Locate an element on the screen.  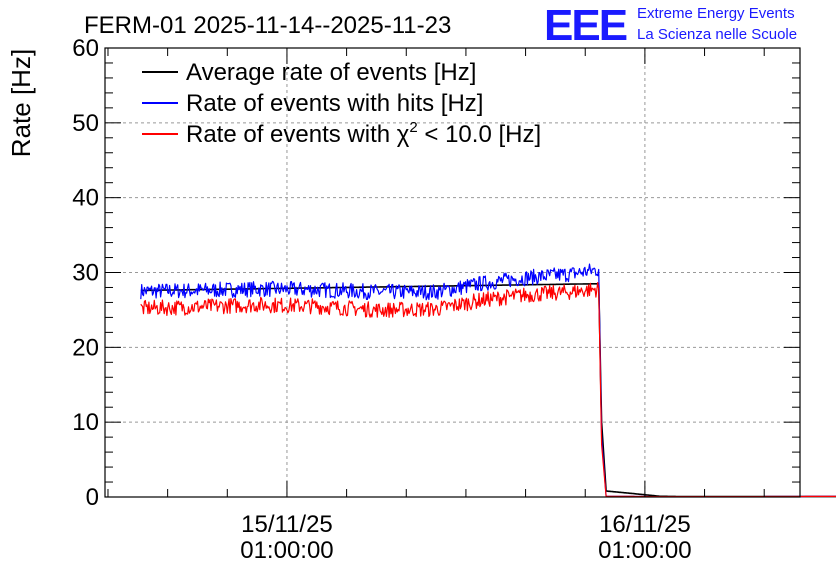
y-tick-label: 0 is located at coordinates (92, 497).